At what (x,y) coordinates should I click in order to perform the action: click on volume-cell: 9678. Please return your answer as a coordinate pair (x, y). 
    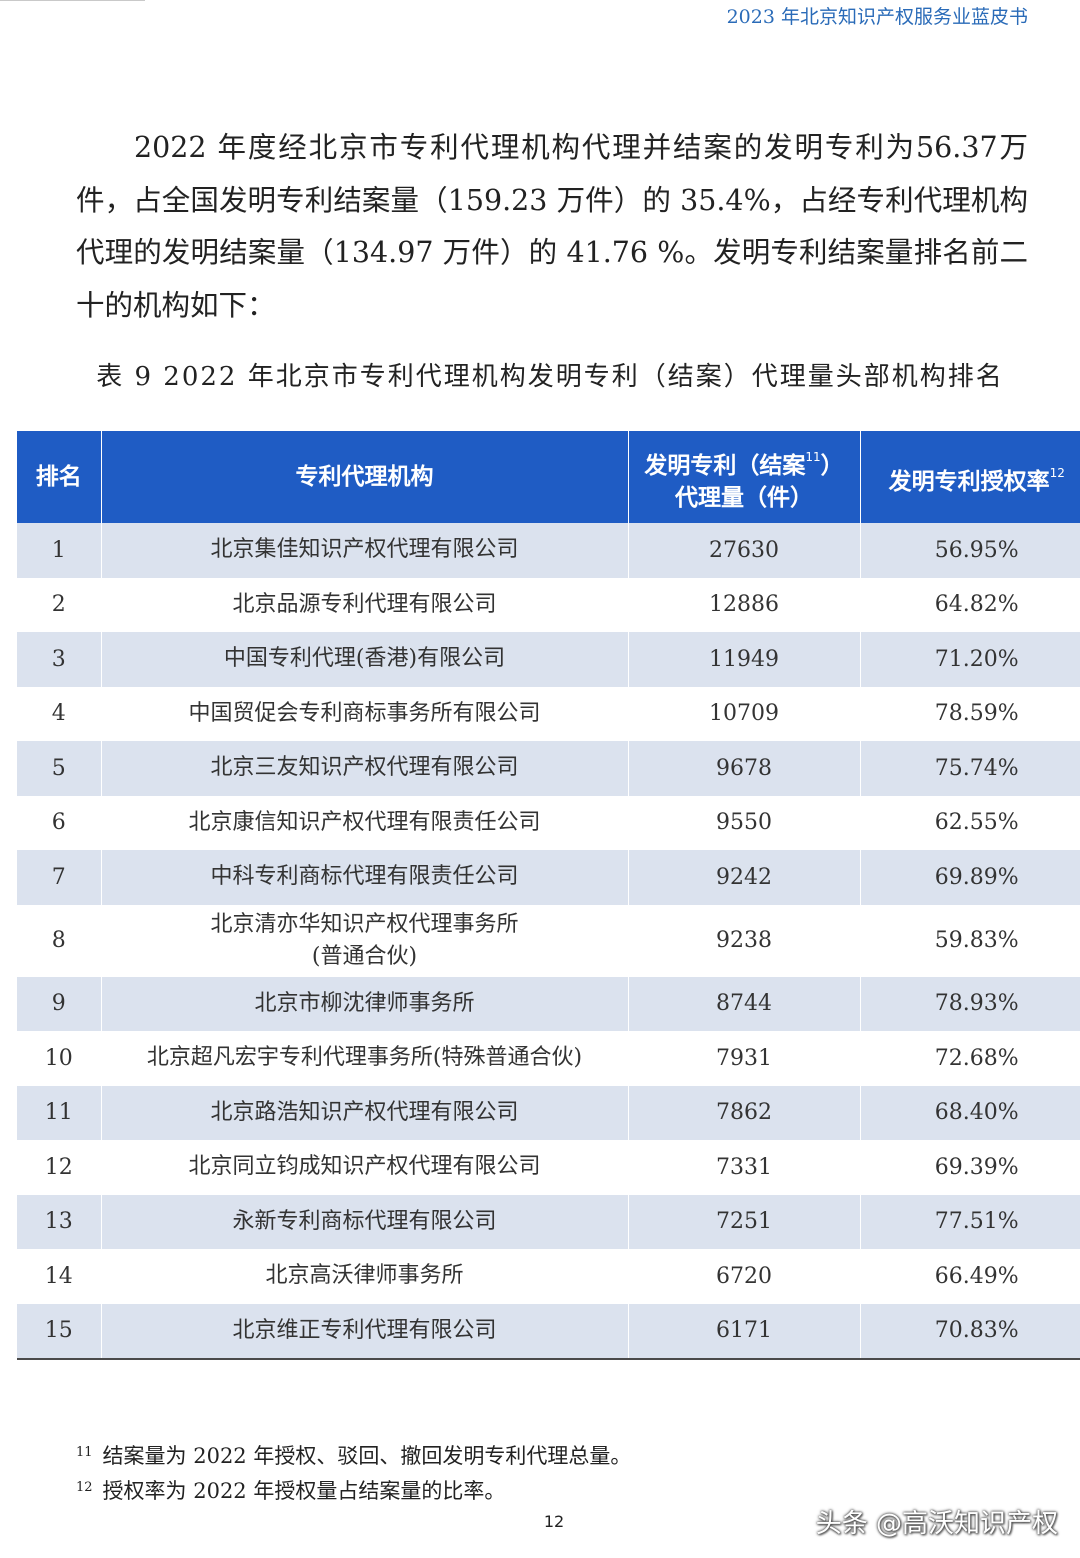
    Looking at the image, I should click on (743, 768).